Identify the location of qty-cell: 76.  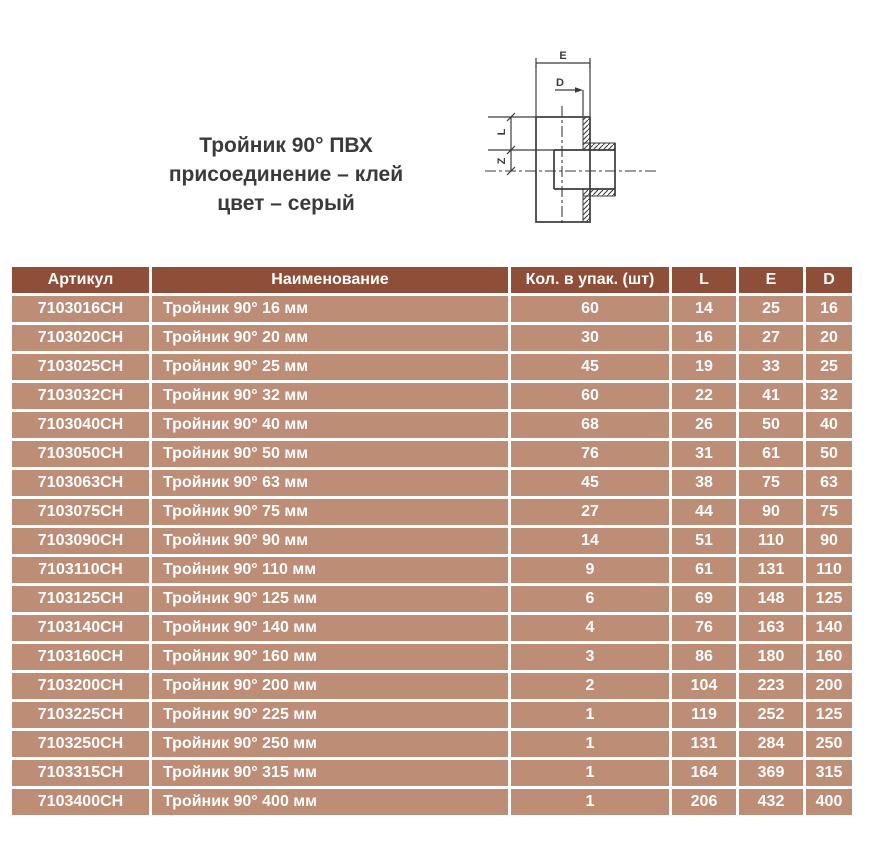
(590, 454).